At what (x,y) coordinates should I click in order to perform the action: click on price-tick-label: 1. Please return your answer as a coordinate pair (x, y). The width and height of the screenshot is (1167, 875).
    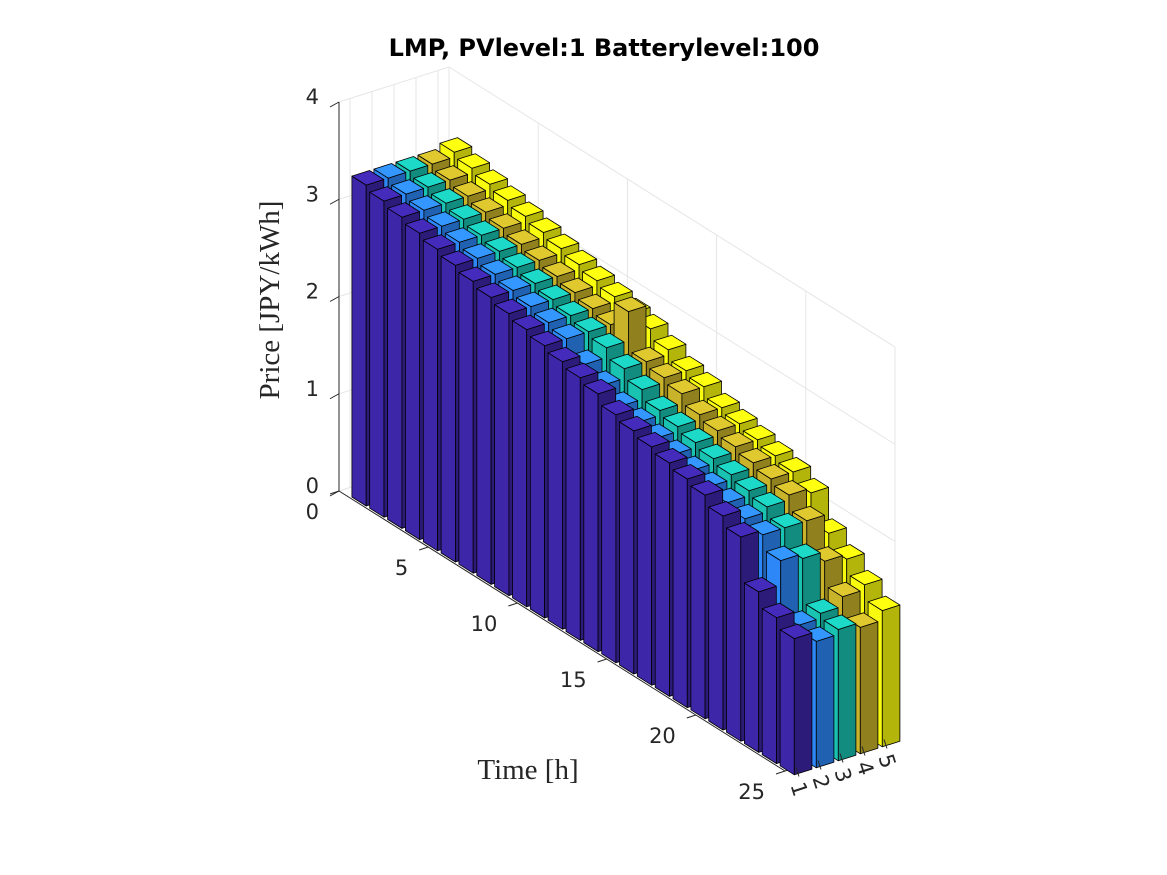
    Looking at the image, I should click on (312, 389).